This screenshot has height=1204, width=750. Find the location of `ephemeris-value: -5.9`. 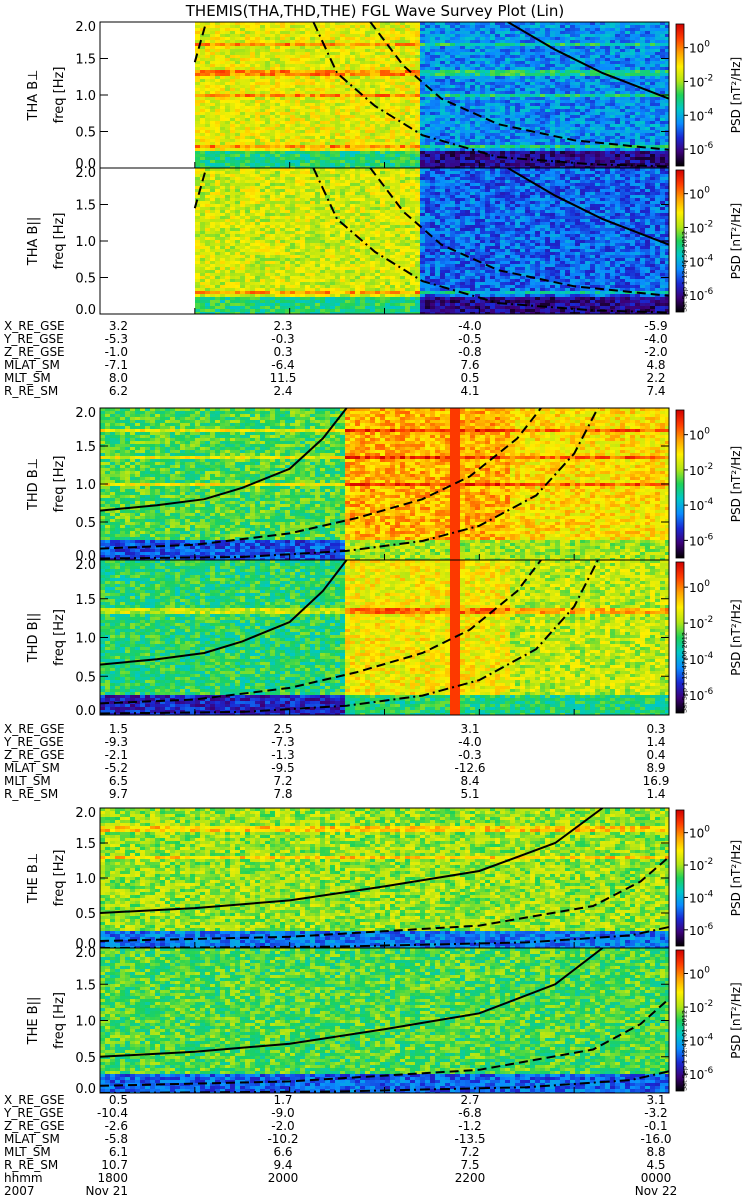

ephemeris-value: -5.9 is located at coordinates (655, 326).